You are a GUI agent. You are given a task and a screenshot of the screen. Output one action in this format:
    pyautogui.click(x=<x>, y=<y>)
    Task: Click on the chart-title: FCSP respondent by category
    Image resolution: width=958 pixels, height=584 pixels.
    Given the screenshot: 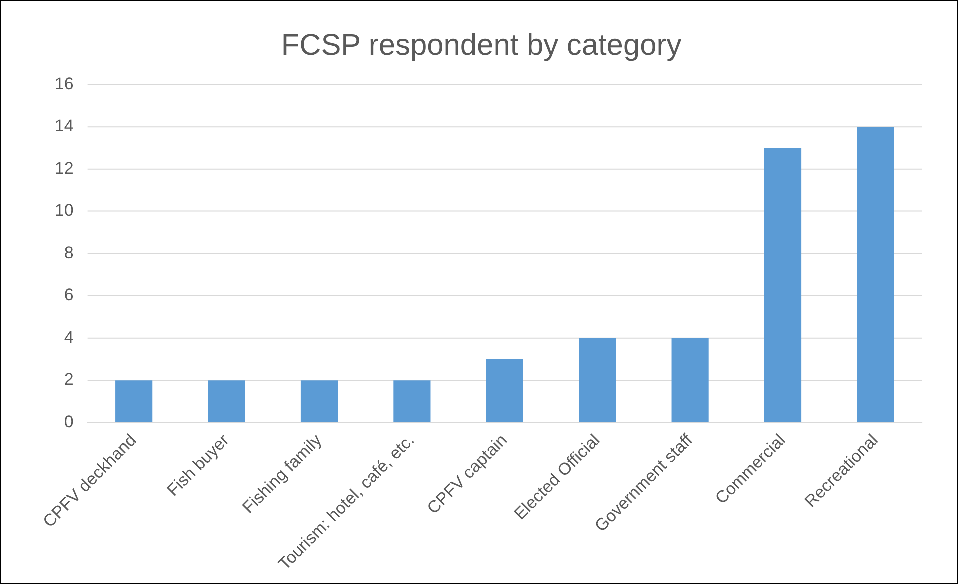 What is the action you would take?
    pyautogui.click(x=481, y=45)
    